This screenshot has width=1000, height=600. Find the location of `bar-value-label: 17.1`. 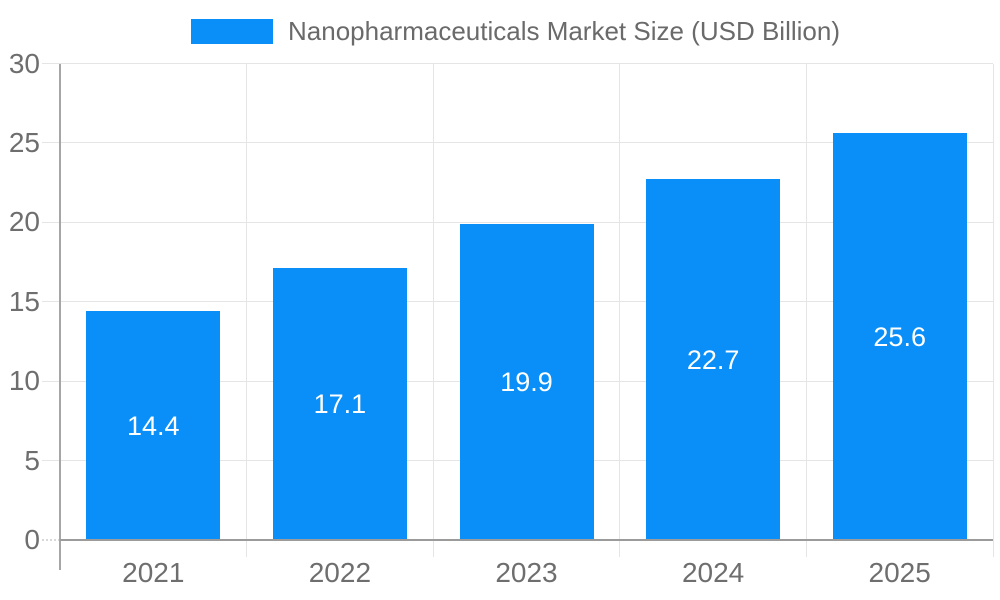

bar-value-label: 17.1 is located at coordinates (340, 404).